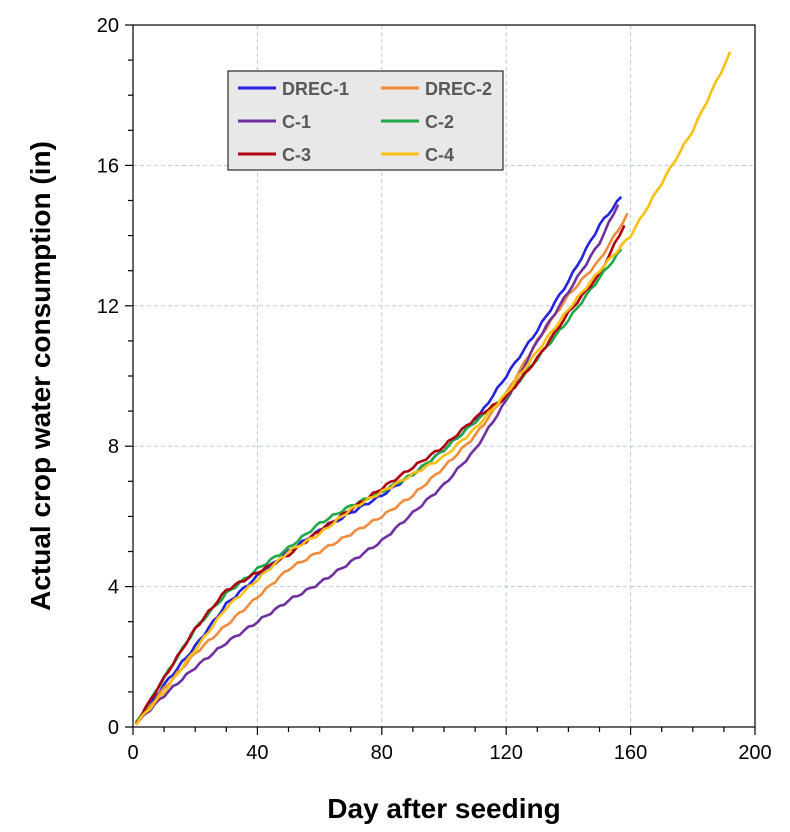  Describe the element at coordinates (108, 166) in the screenshot. I see `y-tick-label: 16` at that location.